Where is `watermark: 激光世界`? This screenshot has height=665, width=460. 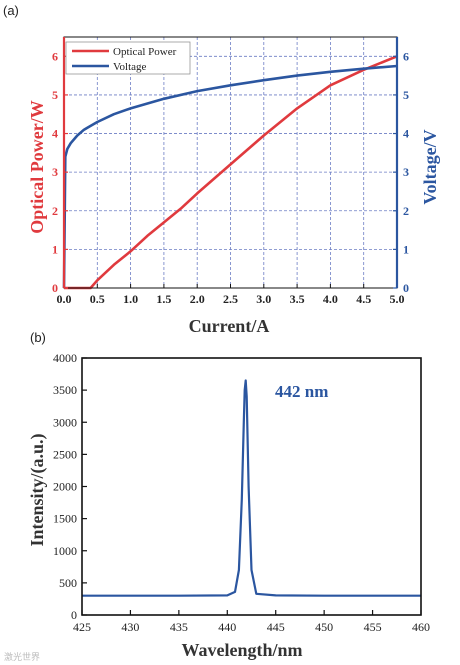
watermark: 激光世界 is located at coordinates (22, 656).